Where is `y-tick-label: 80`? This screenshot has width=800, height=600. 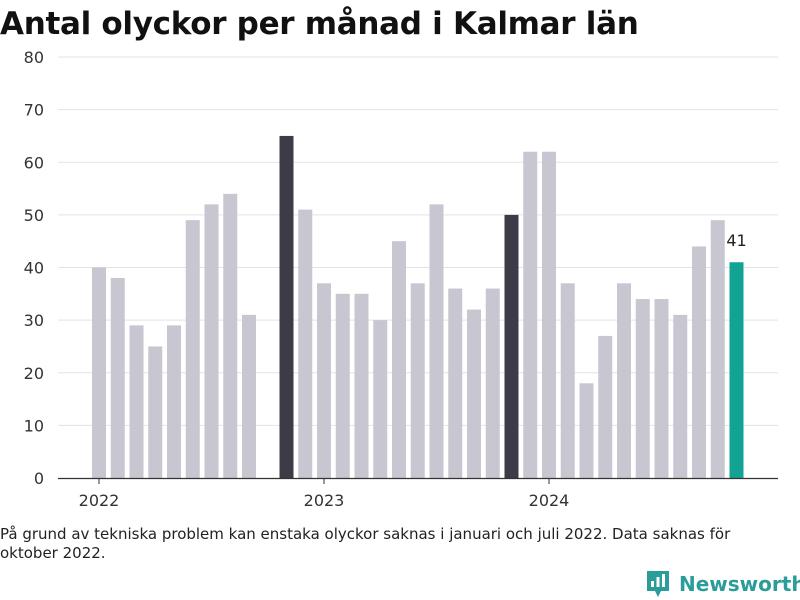
y-tick-label: 80 is located at coordinates (34, 57).